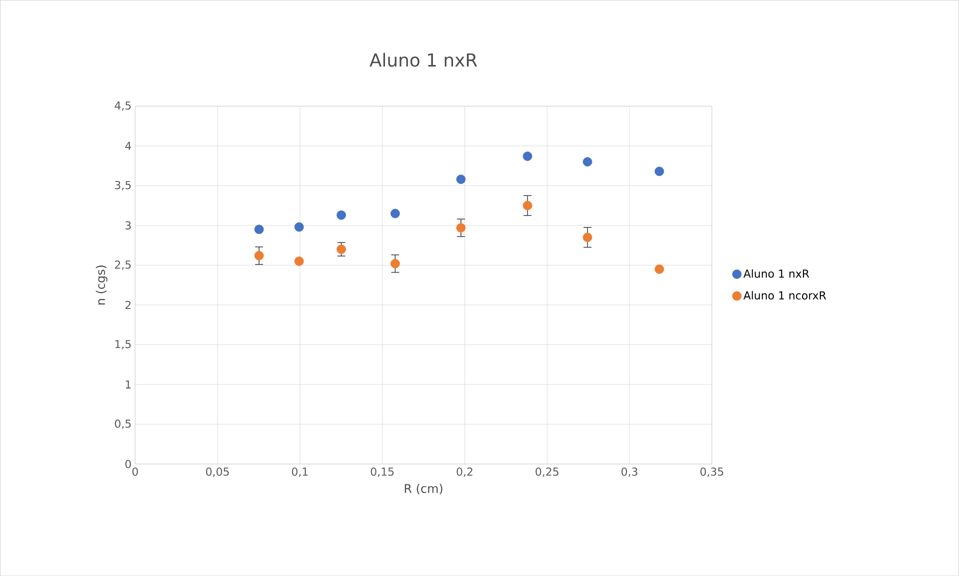 The image size is (959, 576). Describe the element at coordinates (217, 472) in the screenshot. I see `x-tick-label: 0,05` at that location.